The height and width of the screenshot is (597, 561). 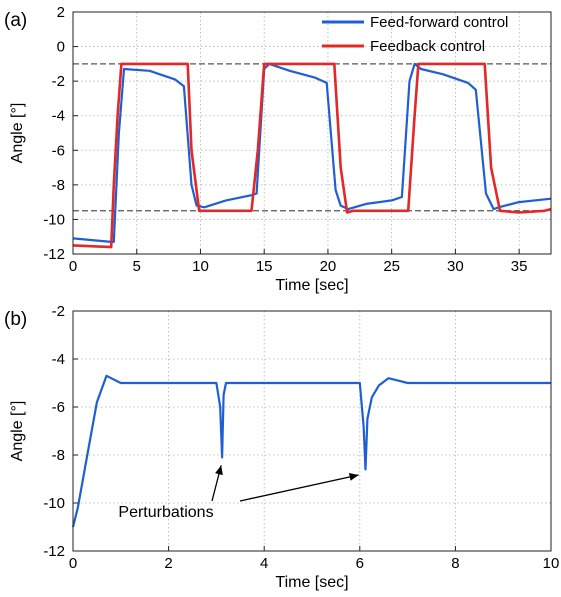 What do you see at coordinates (165, 512) in the screenshot?
I see `annotation-text: Perturbations` at bounding box center [165, 512].